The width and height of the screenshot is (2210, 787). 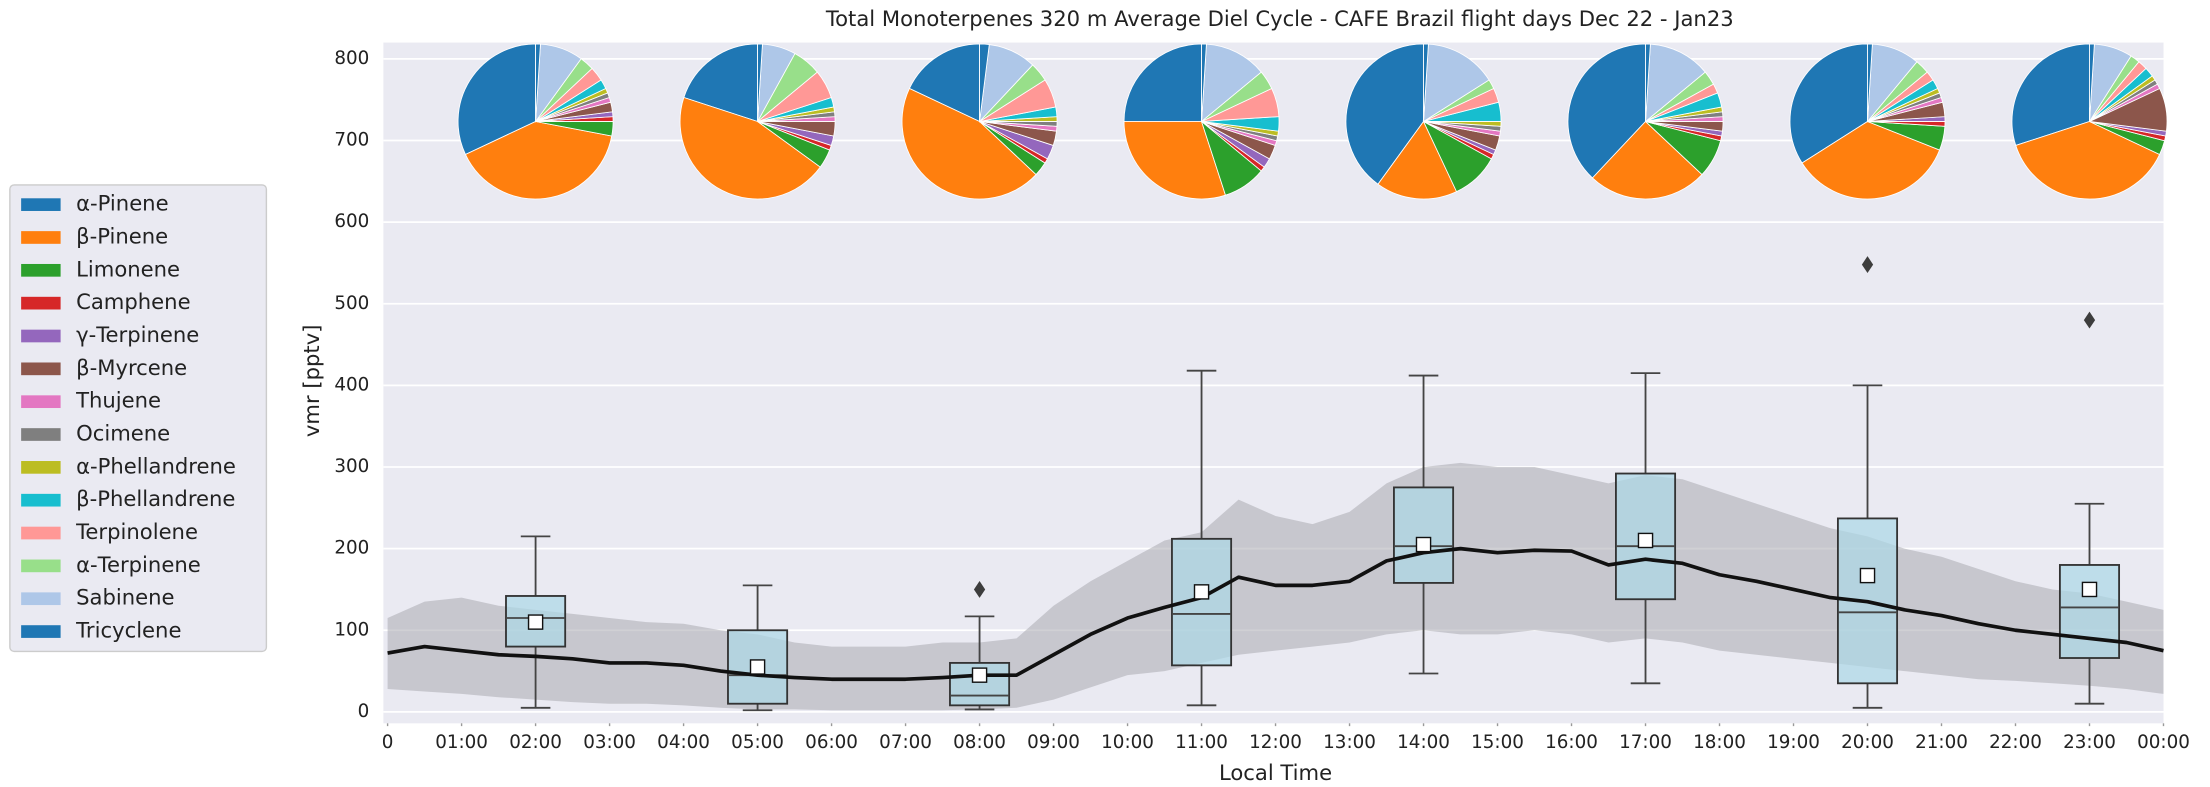 I want to click on y-tick-label: 300, so click(x=351, y=466).